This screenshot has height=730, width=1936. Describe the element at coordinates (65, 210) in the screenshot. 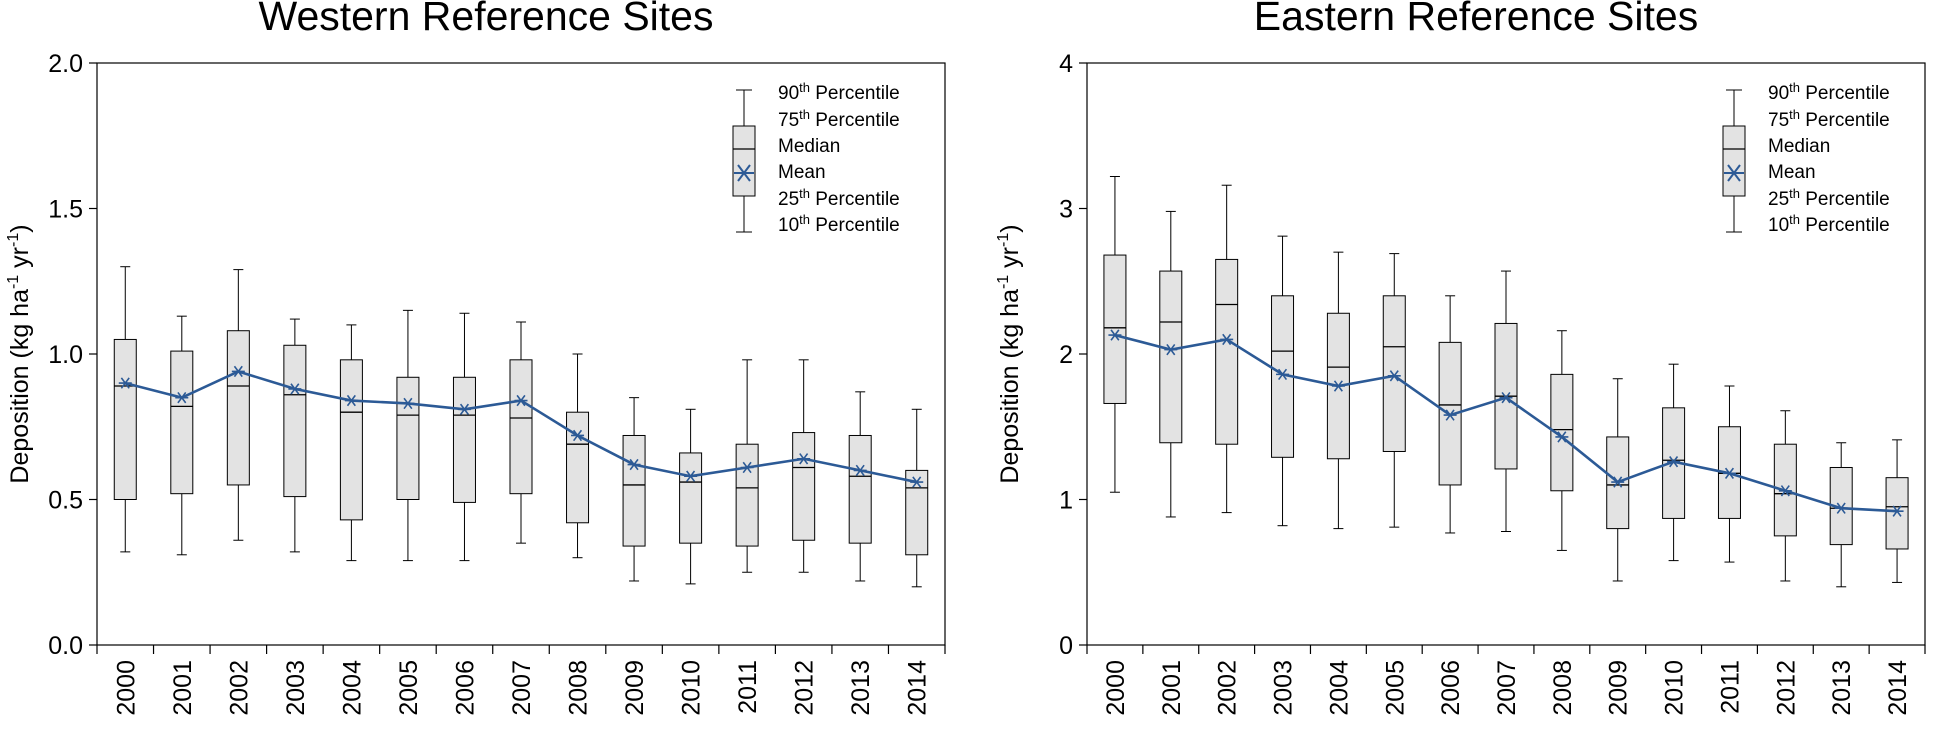

I see `y-tick-label: 1.5` at that location.